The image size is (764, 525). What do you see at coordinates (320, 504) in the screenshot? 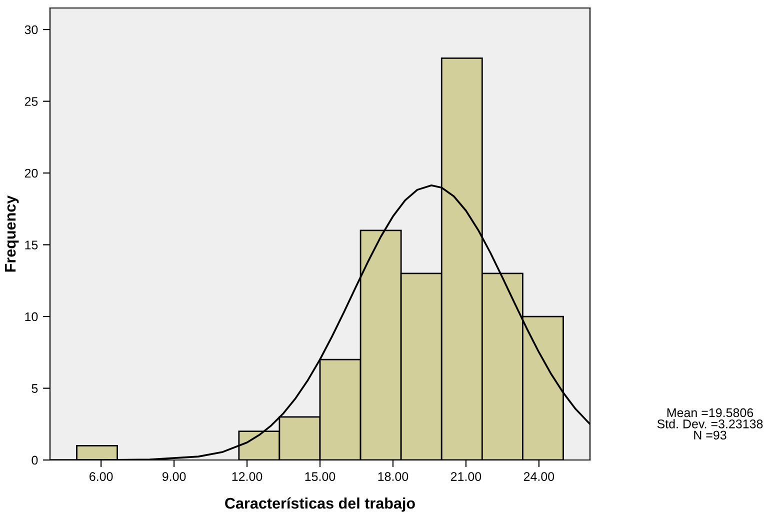
I see `x-axis-title: Características del trabajo` at bounding box center [320, 504].